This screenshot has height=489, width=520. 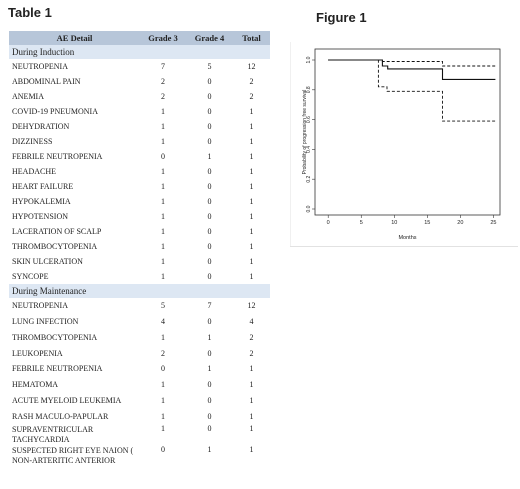 What do you see at coordinates (37, 353) in the screenshot?
I see `ae-detail-cell: LEUKOPENIA` at bounding box center [37, 353].